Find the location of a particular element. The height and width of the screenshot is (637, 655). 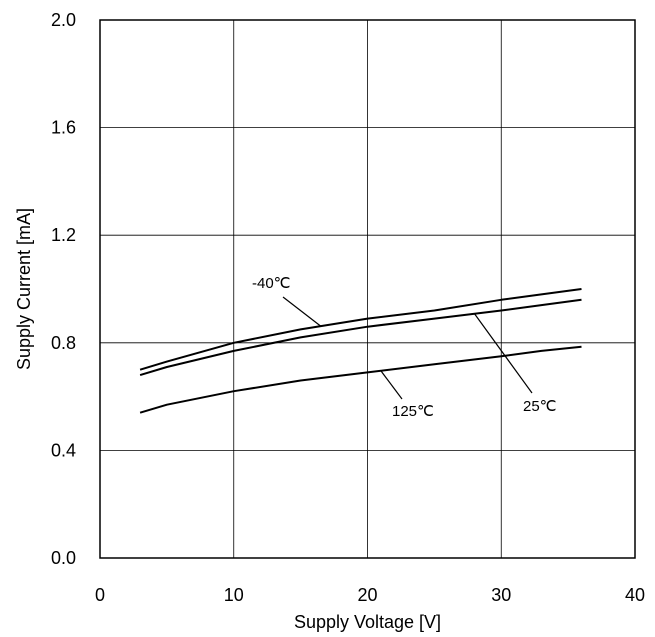

x-tick-label: 0 is located at coordinates (100, 595).